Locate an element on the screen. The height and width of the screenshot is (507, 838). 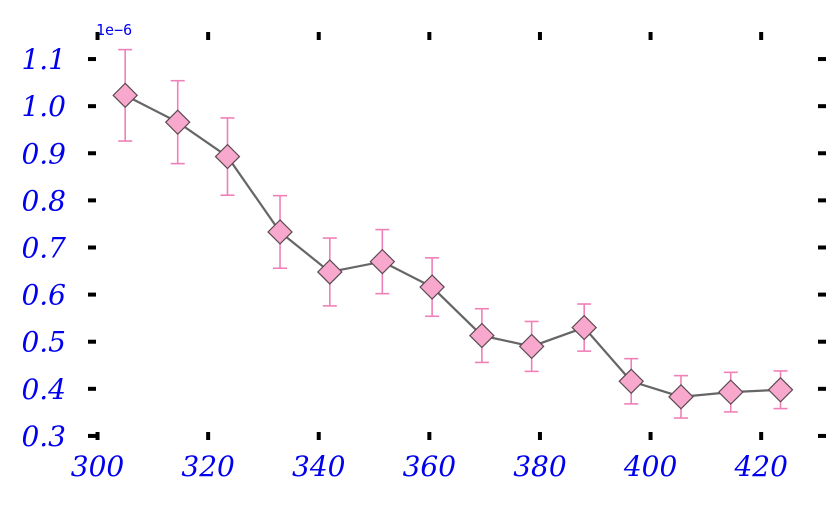
x-tick-label: 340 is located at coordinates (318, 466).